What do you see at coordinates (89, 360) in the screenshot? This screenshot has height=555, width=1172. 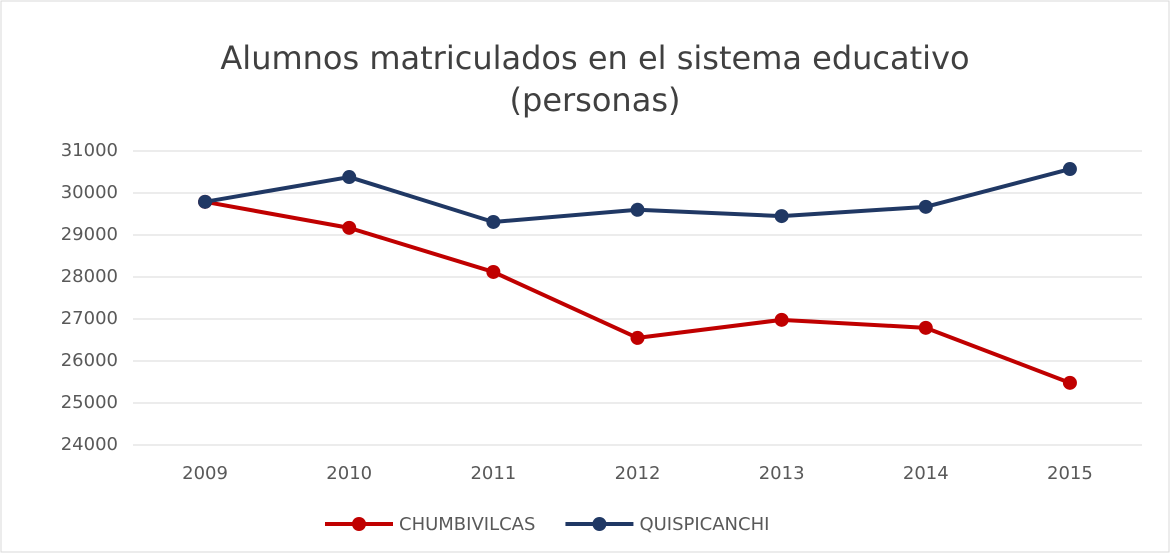 I see `y-tick-label: 26000` at bounding box center [89, 360].